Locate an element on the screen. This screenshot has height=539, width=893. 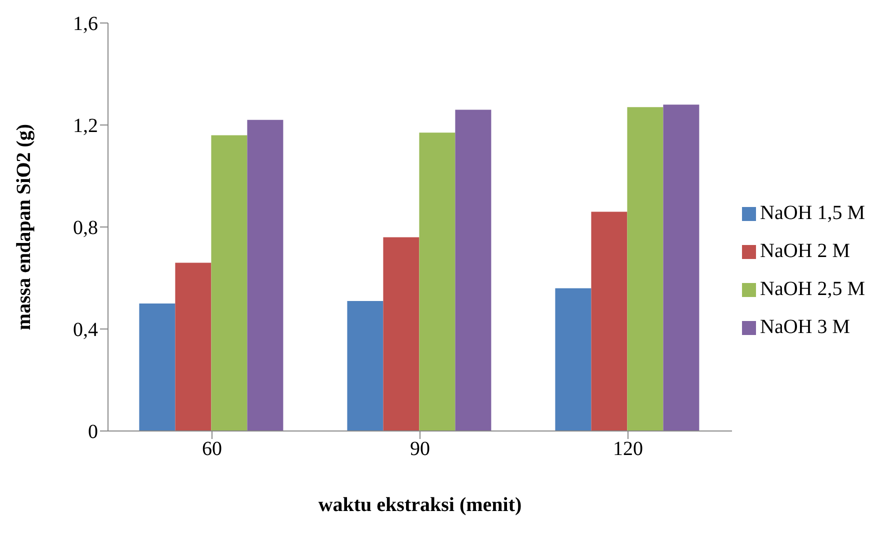
x-tick-label: 120 is located at coordinates (628, 449).